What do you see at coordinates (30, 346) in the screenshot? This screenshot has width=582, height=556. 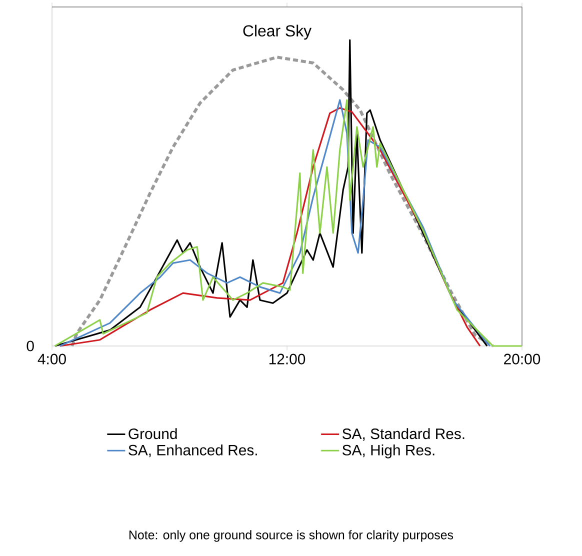 I see `text: 0` at bounding box center [30, 346].